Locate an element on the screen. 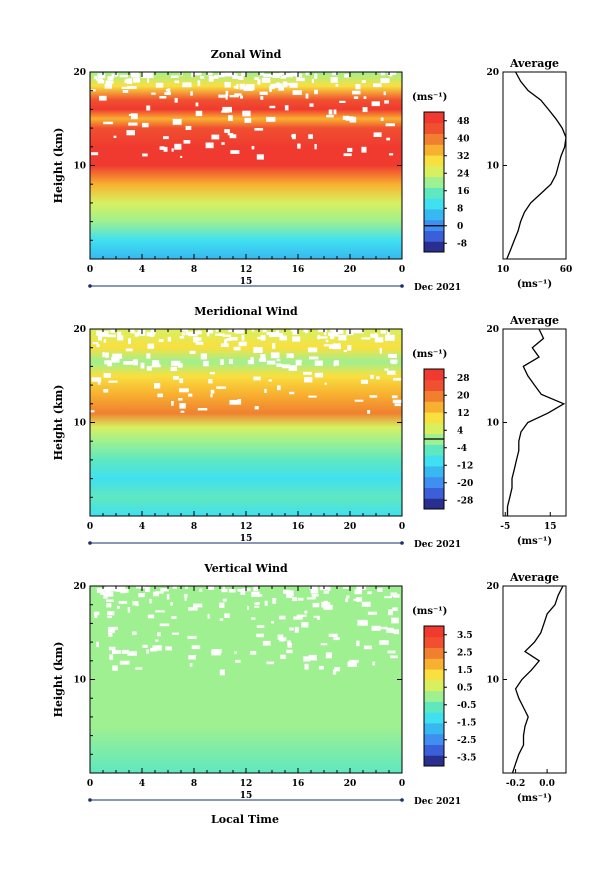 Image resolution: width=616 pixels, height=873 pixels. colorbar-tick-label: -8 is located at coordinates (462, 244).